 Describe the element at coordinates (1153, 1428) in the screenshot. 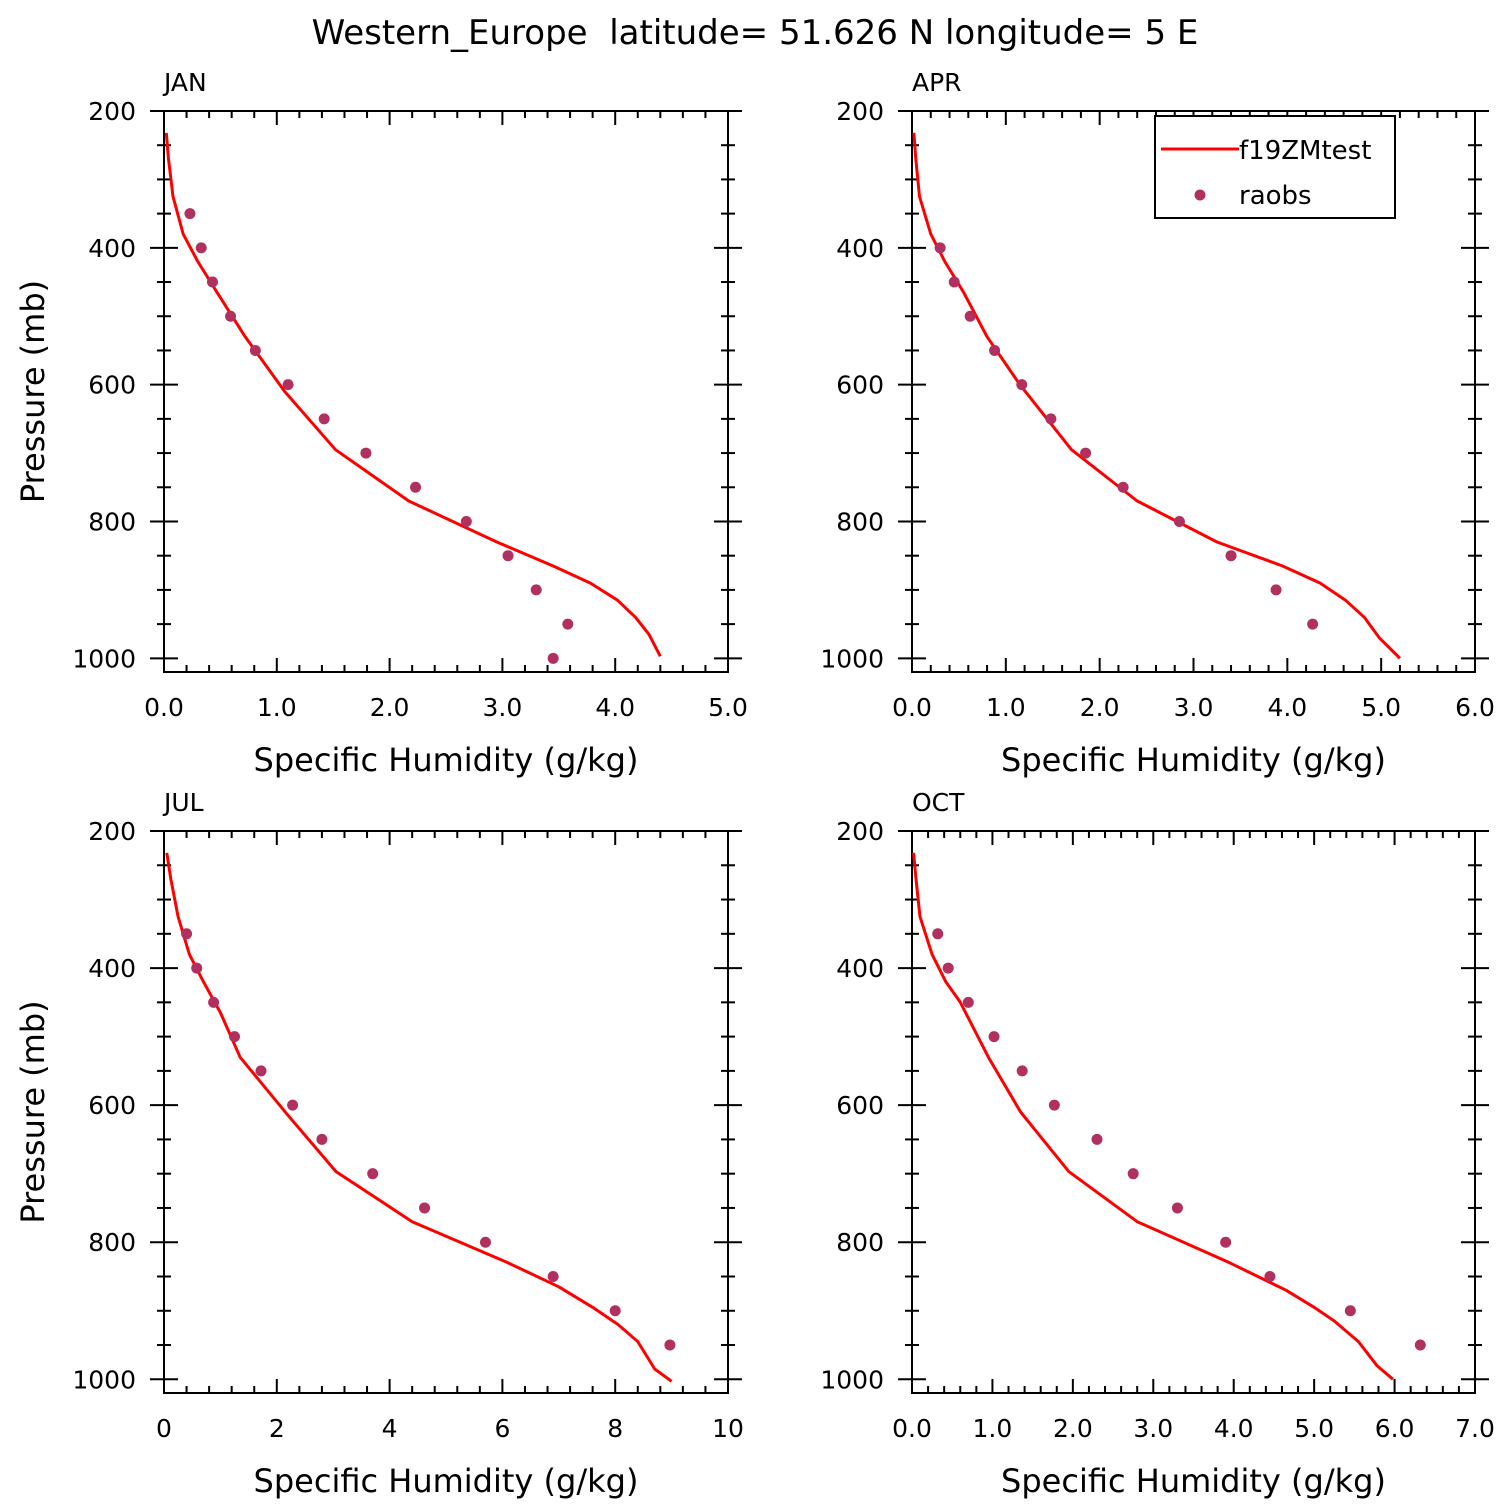

I see `x-tick-label: 3.0` at that location.